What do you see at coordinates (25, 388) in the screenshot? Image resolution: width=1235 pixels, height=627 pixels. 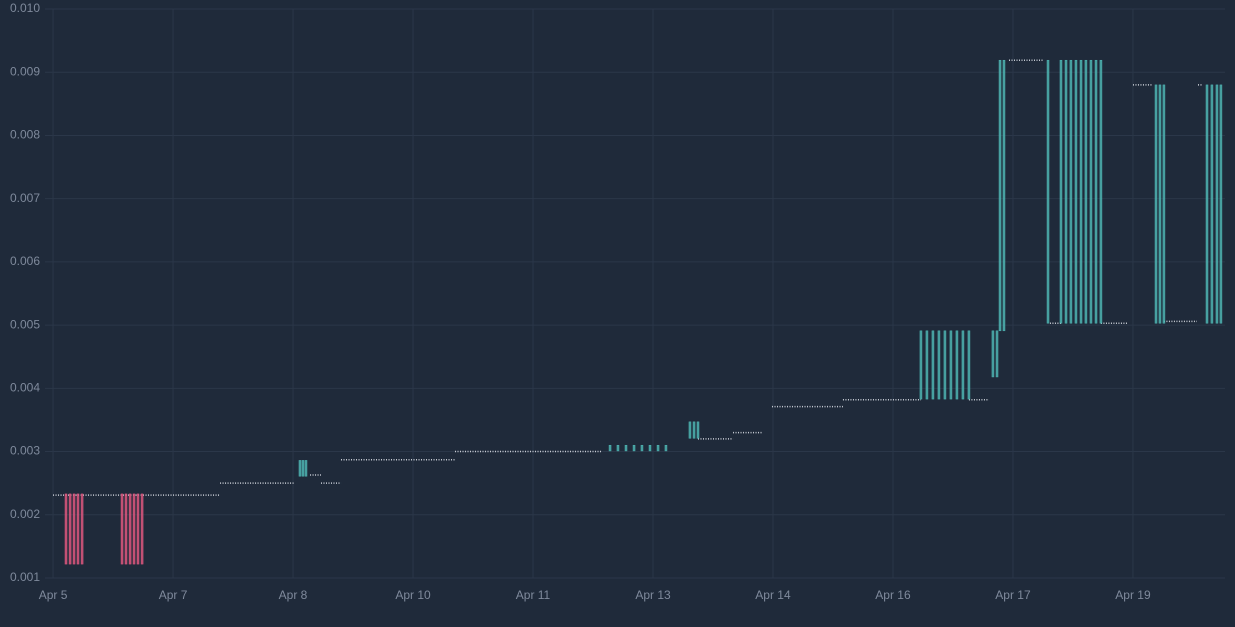 I see `y-tick-label: 0.004` at bounding box center [25, 388].